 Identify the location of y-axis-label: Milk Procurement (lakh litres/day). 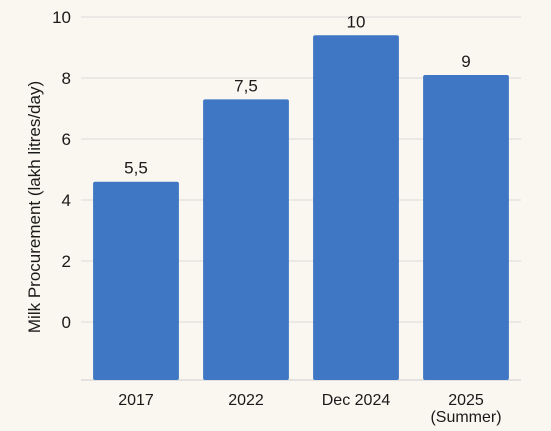
(34, 207).